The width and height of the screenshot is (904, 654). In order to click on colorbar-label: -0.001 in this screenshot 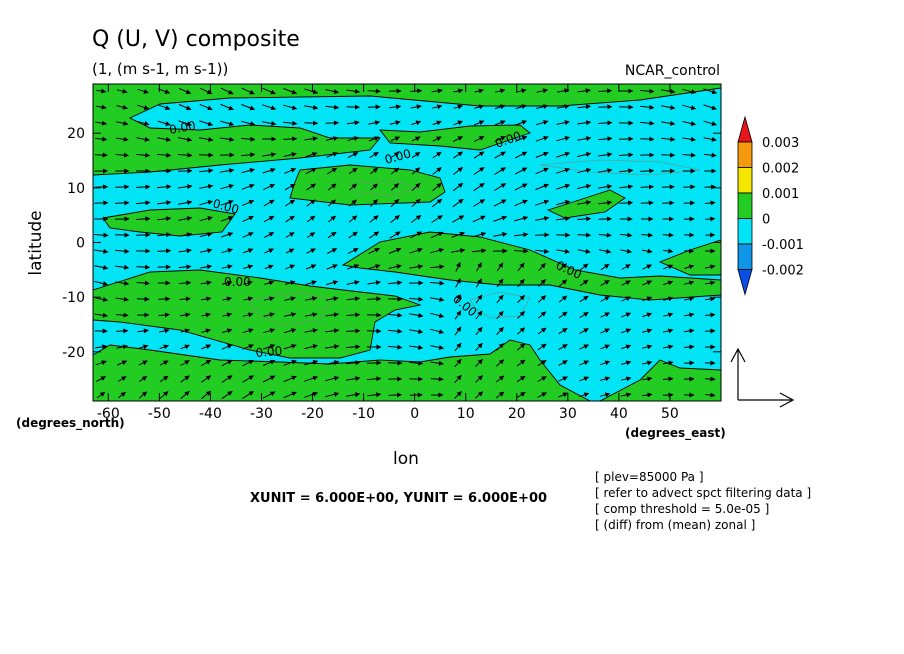, I will do `click(783, 245)`.